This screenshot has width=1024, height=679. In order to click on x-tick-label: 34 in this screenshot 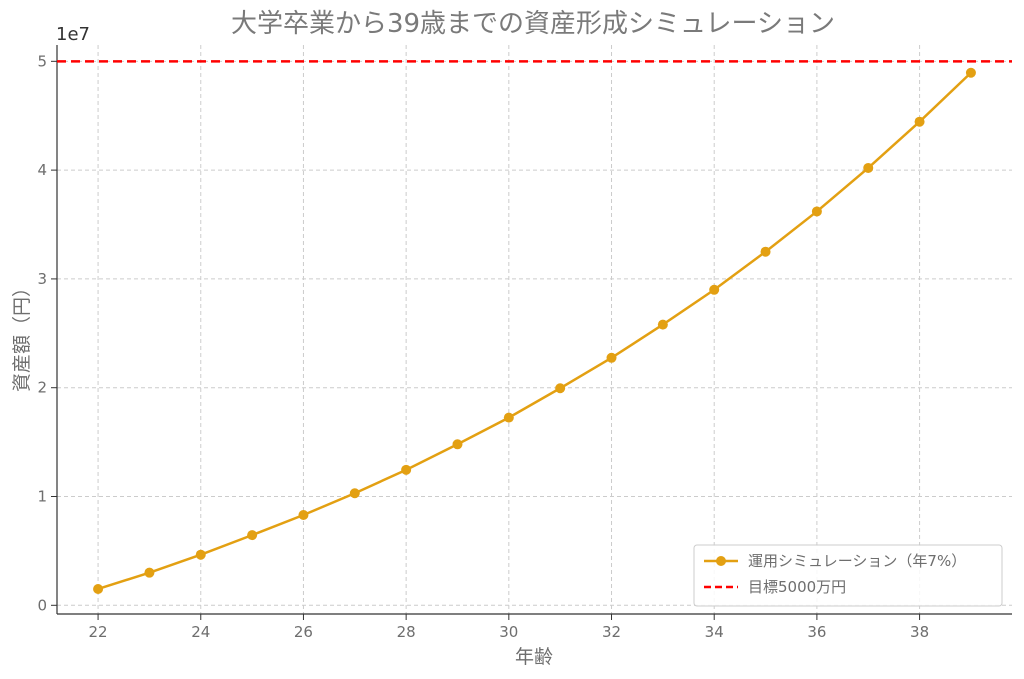, I will do `click(714, 632)`.